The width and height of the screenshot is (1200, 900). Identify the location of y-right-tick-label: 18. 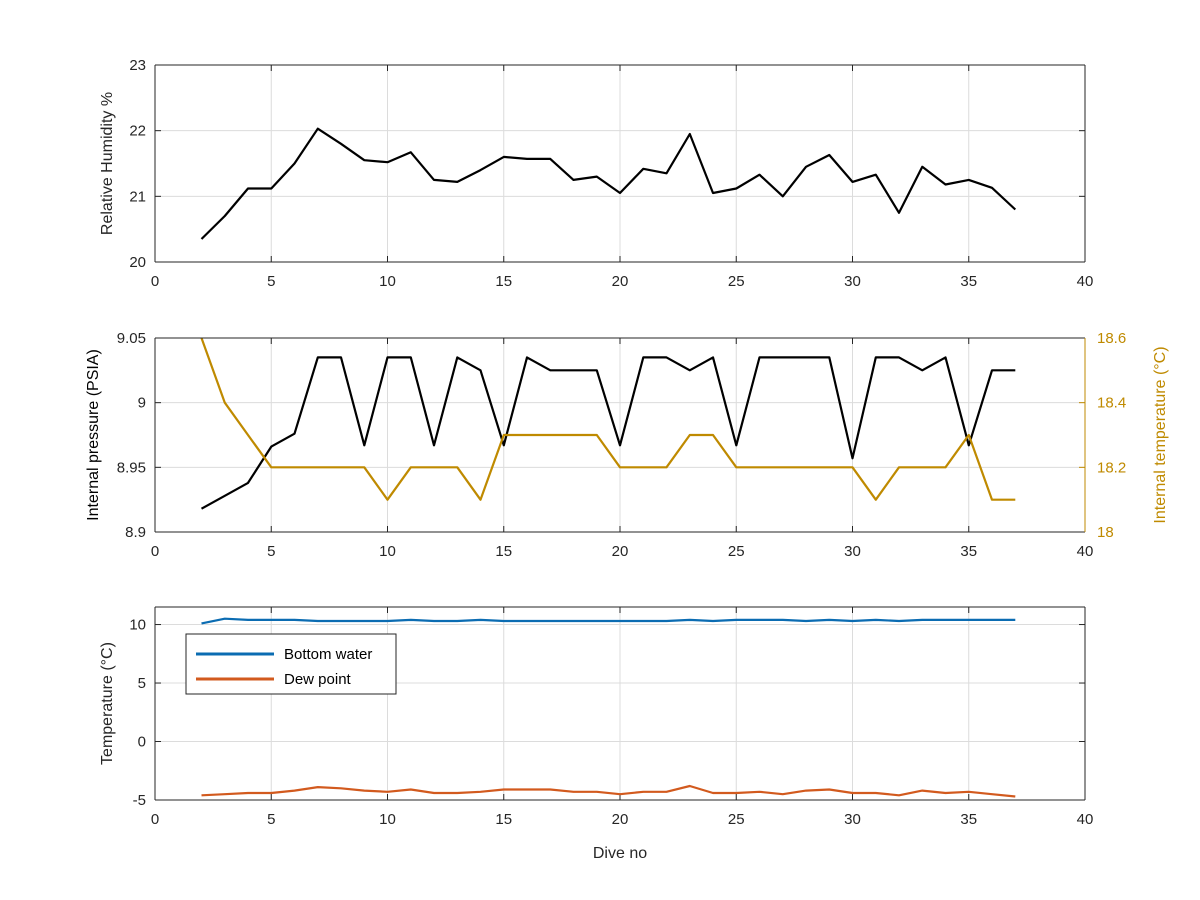
(1105, 532).